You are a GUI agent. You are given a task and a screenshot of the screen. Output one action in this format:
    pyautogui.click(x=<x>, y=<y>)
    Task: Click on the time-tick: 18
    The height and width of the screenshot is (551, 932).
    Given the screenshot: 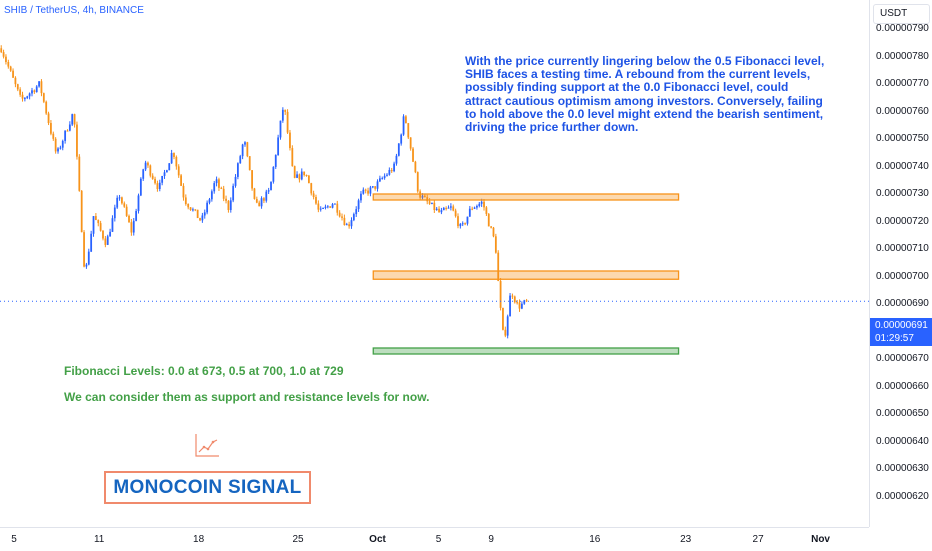 What is the action you would take?
    pyautogui.click(x=199, y=539)
    